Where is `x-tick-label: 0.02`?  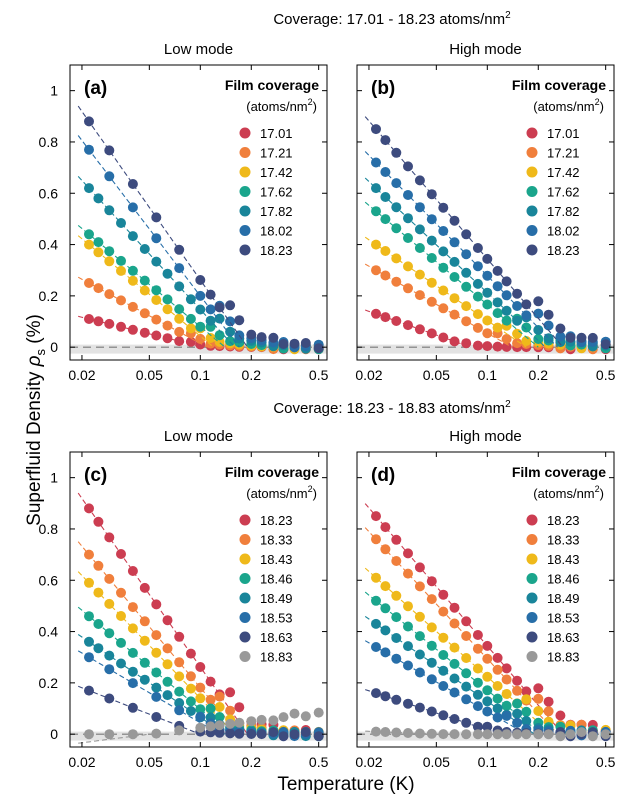 x-tick-label: 0.02 is located at coordinates (368, 762).